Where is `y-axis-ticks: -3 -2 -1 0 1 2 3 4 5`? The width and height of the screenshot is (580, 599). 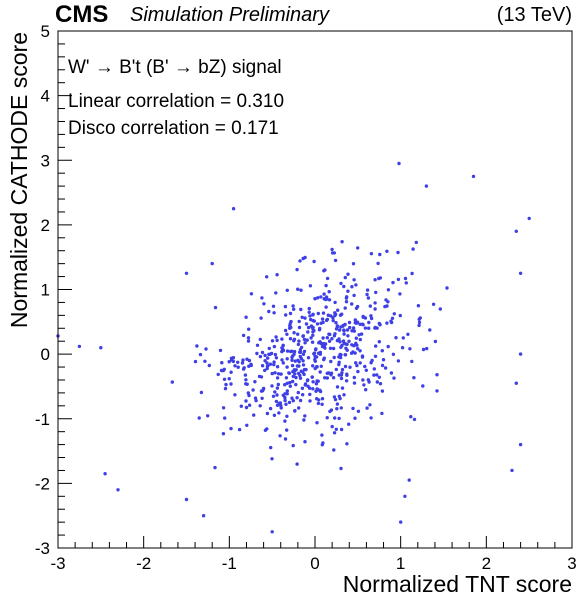 y-axis-ticks: -3 -2 -1 0 1 2 3 4 5 is located at coordinates (53, 290).